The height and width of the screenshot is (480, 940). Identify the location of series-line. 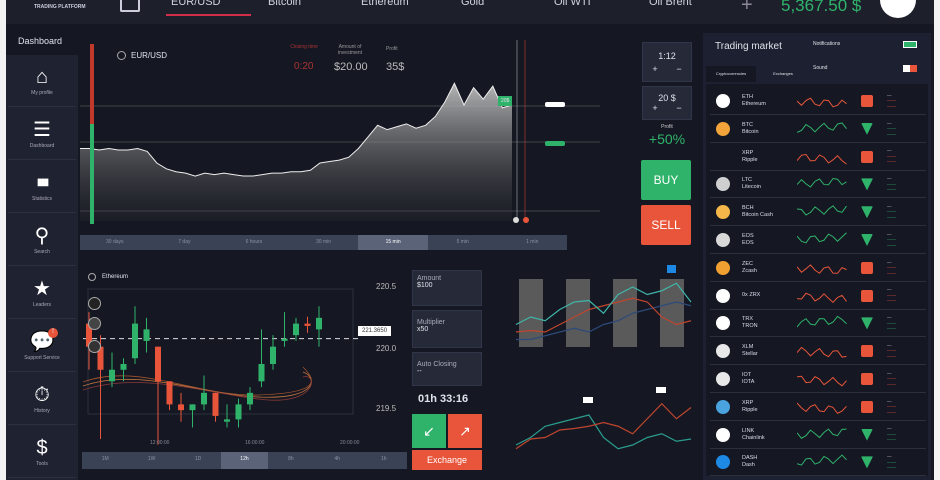
(604, 321).